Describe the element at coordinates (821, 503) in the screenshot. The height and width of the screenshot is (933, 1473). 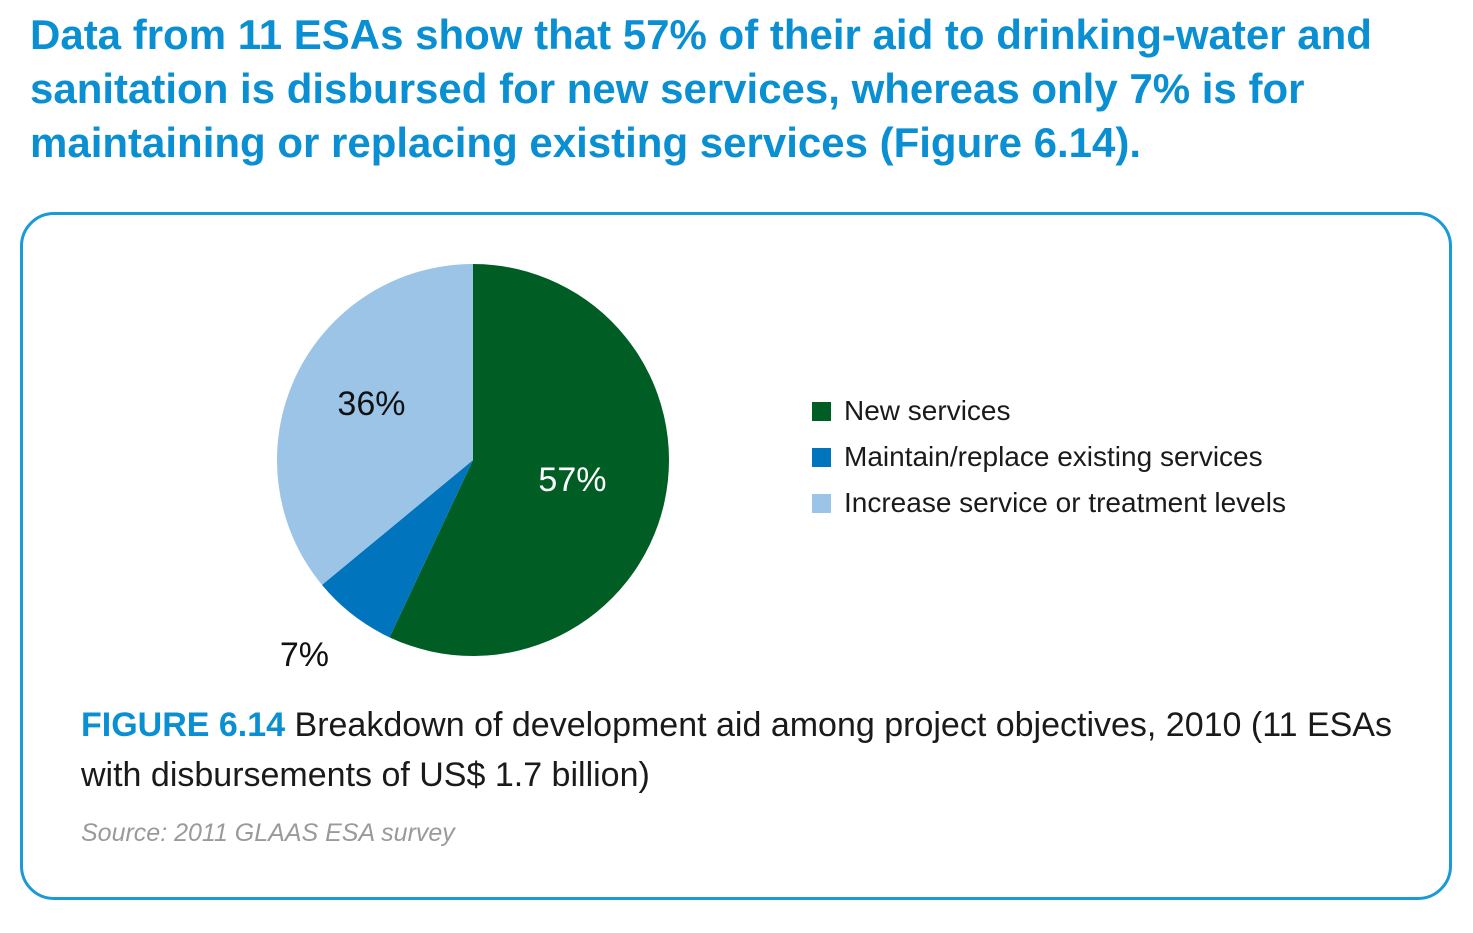
I see `legend-swatch-increase-levels` at that location.